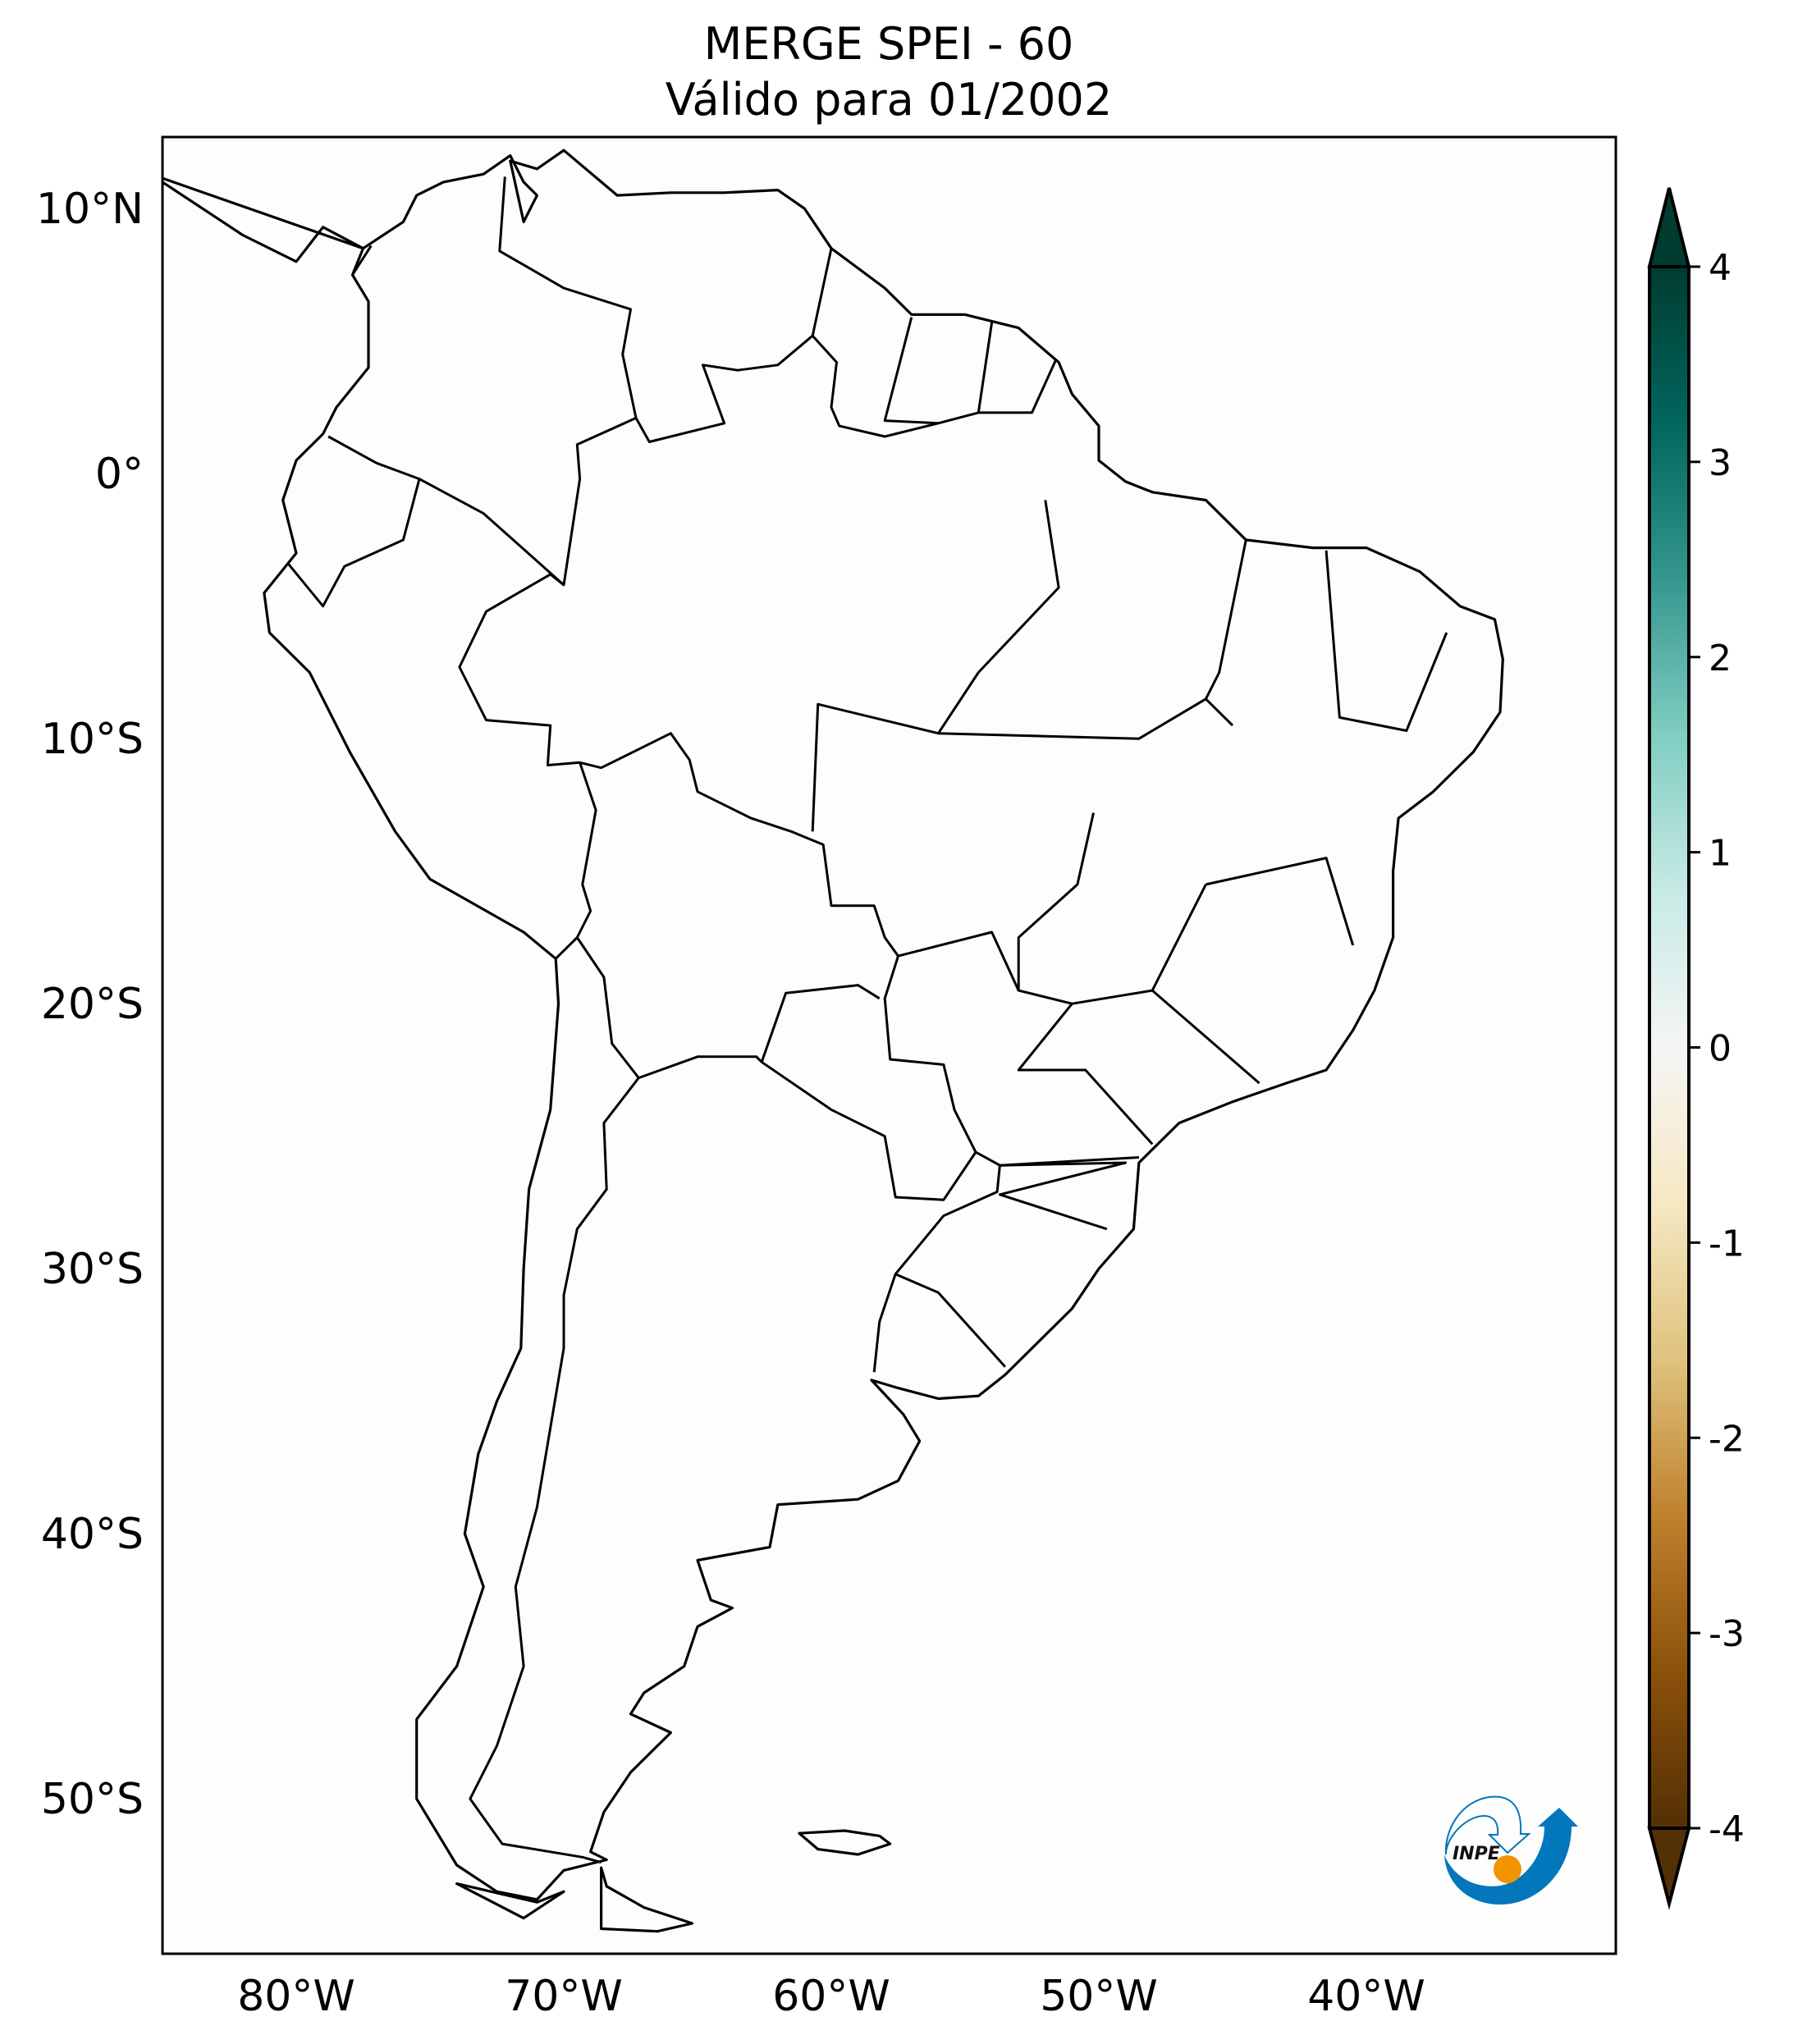 This screenshot has height=2044, width=1798. I want to click on y-tick-label: 40°S, so click(92, 1534).